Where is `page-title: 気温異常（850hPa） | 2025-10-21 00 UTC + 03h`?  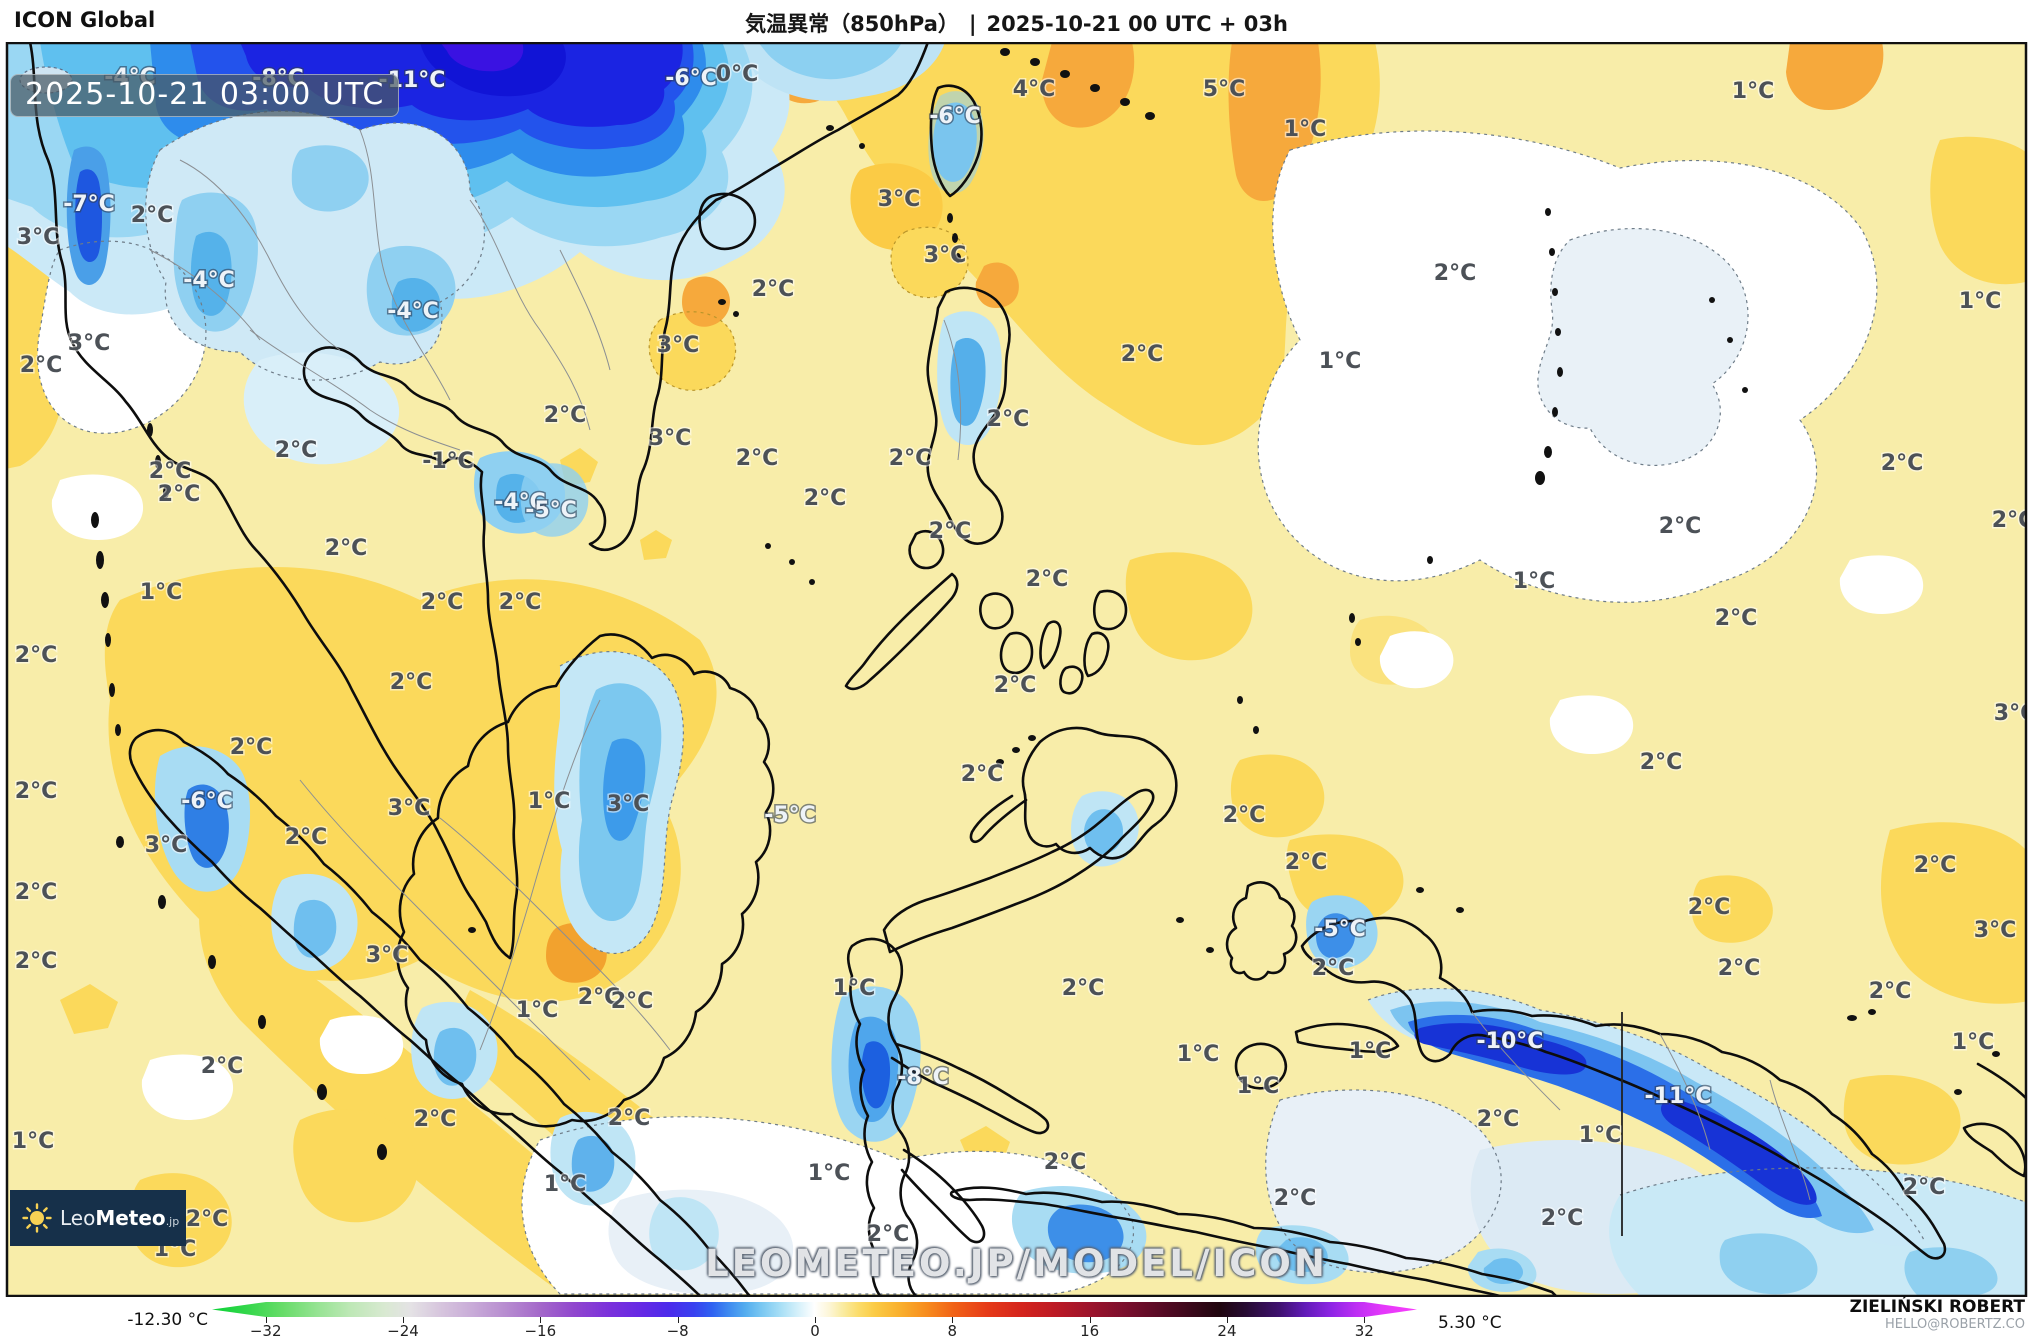 page-title: 気温異常（850hPa） | 2025-10-21 00 UTC + 03h is located at coordinates (1016, 24).